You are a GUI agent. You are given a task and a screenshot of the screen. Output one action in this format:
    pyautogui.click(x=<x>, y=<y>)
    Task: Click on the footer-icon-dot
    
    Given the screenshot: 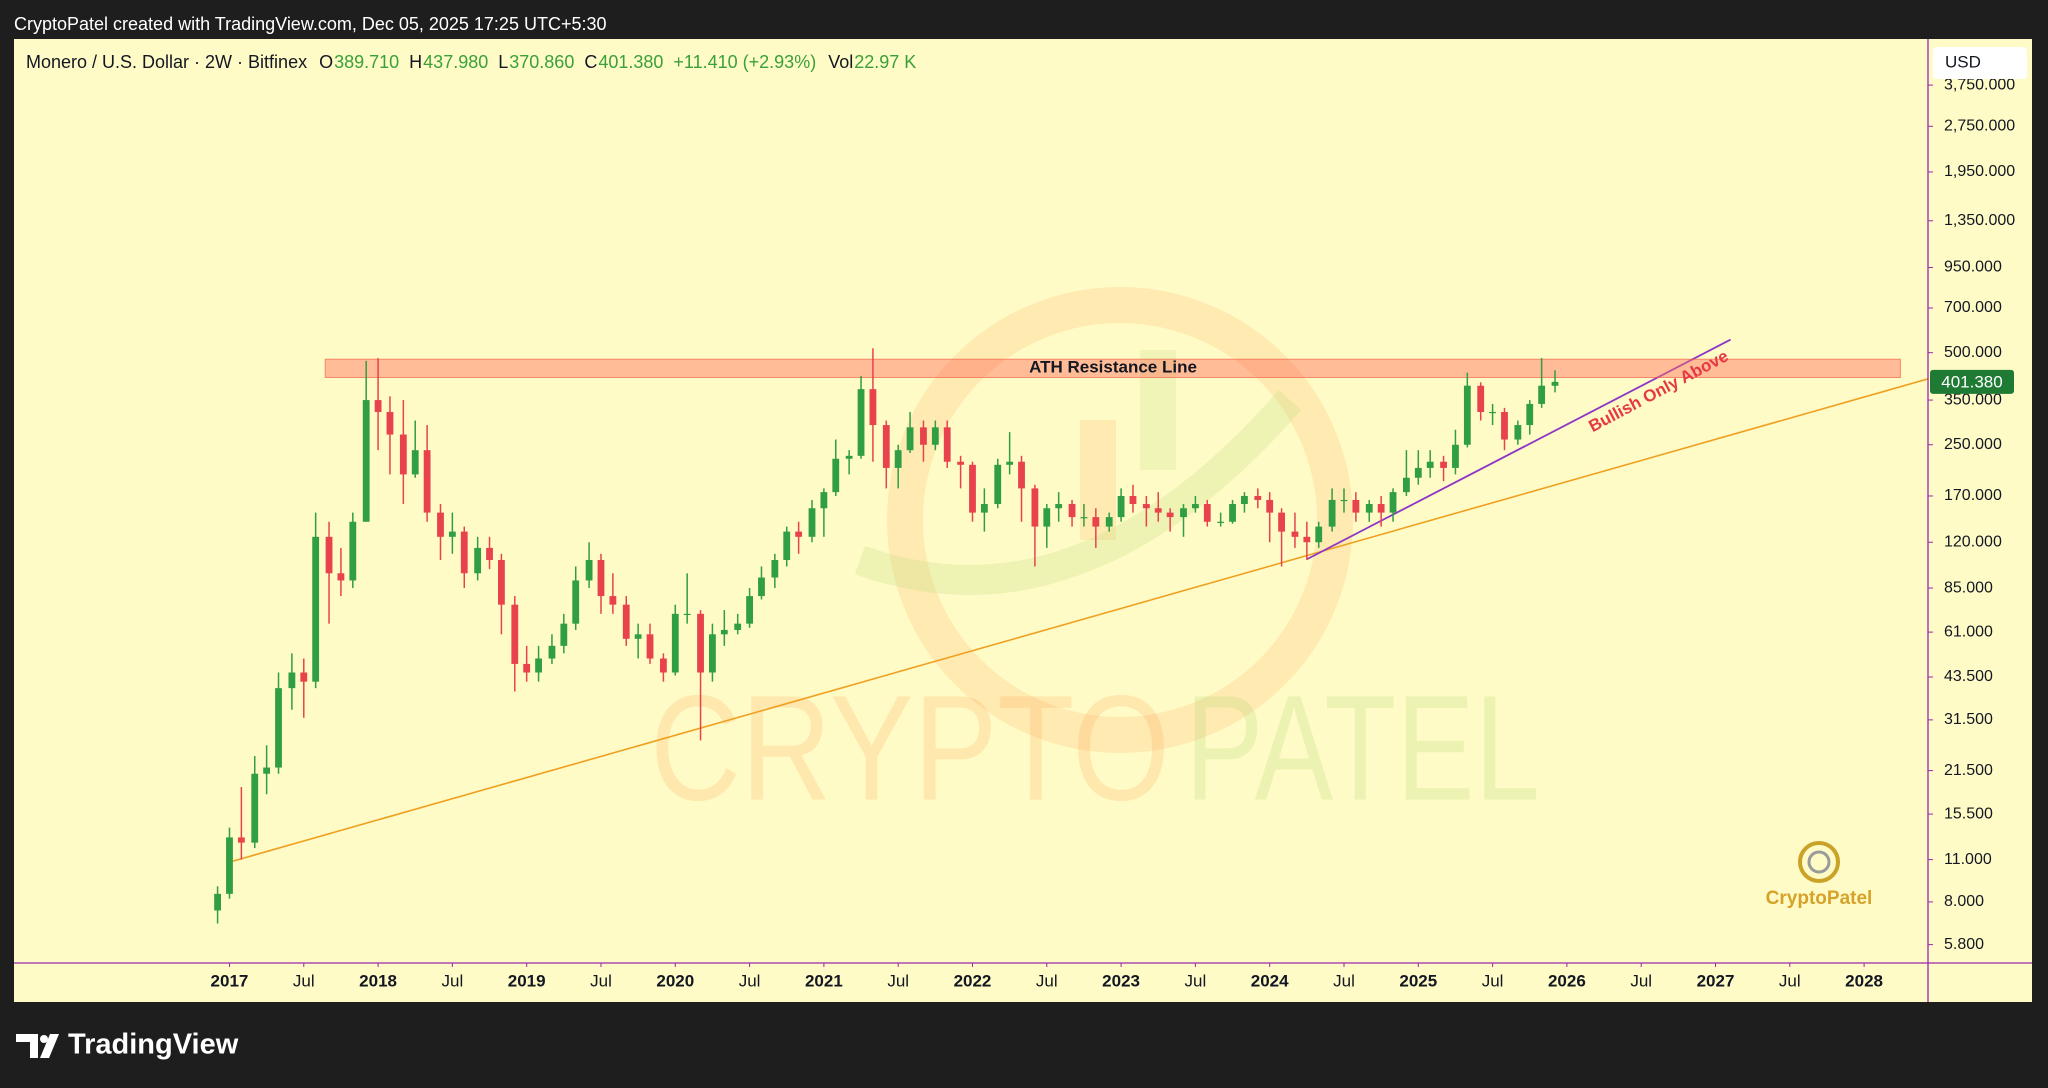 What is the action you would take?
    pyautogui.click(x=44, y=1039)
    